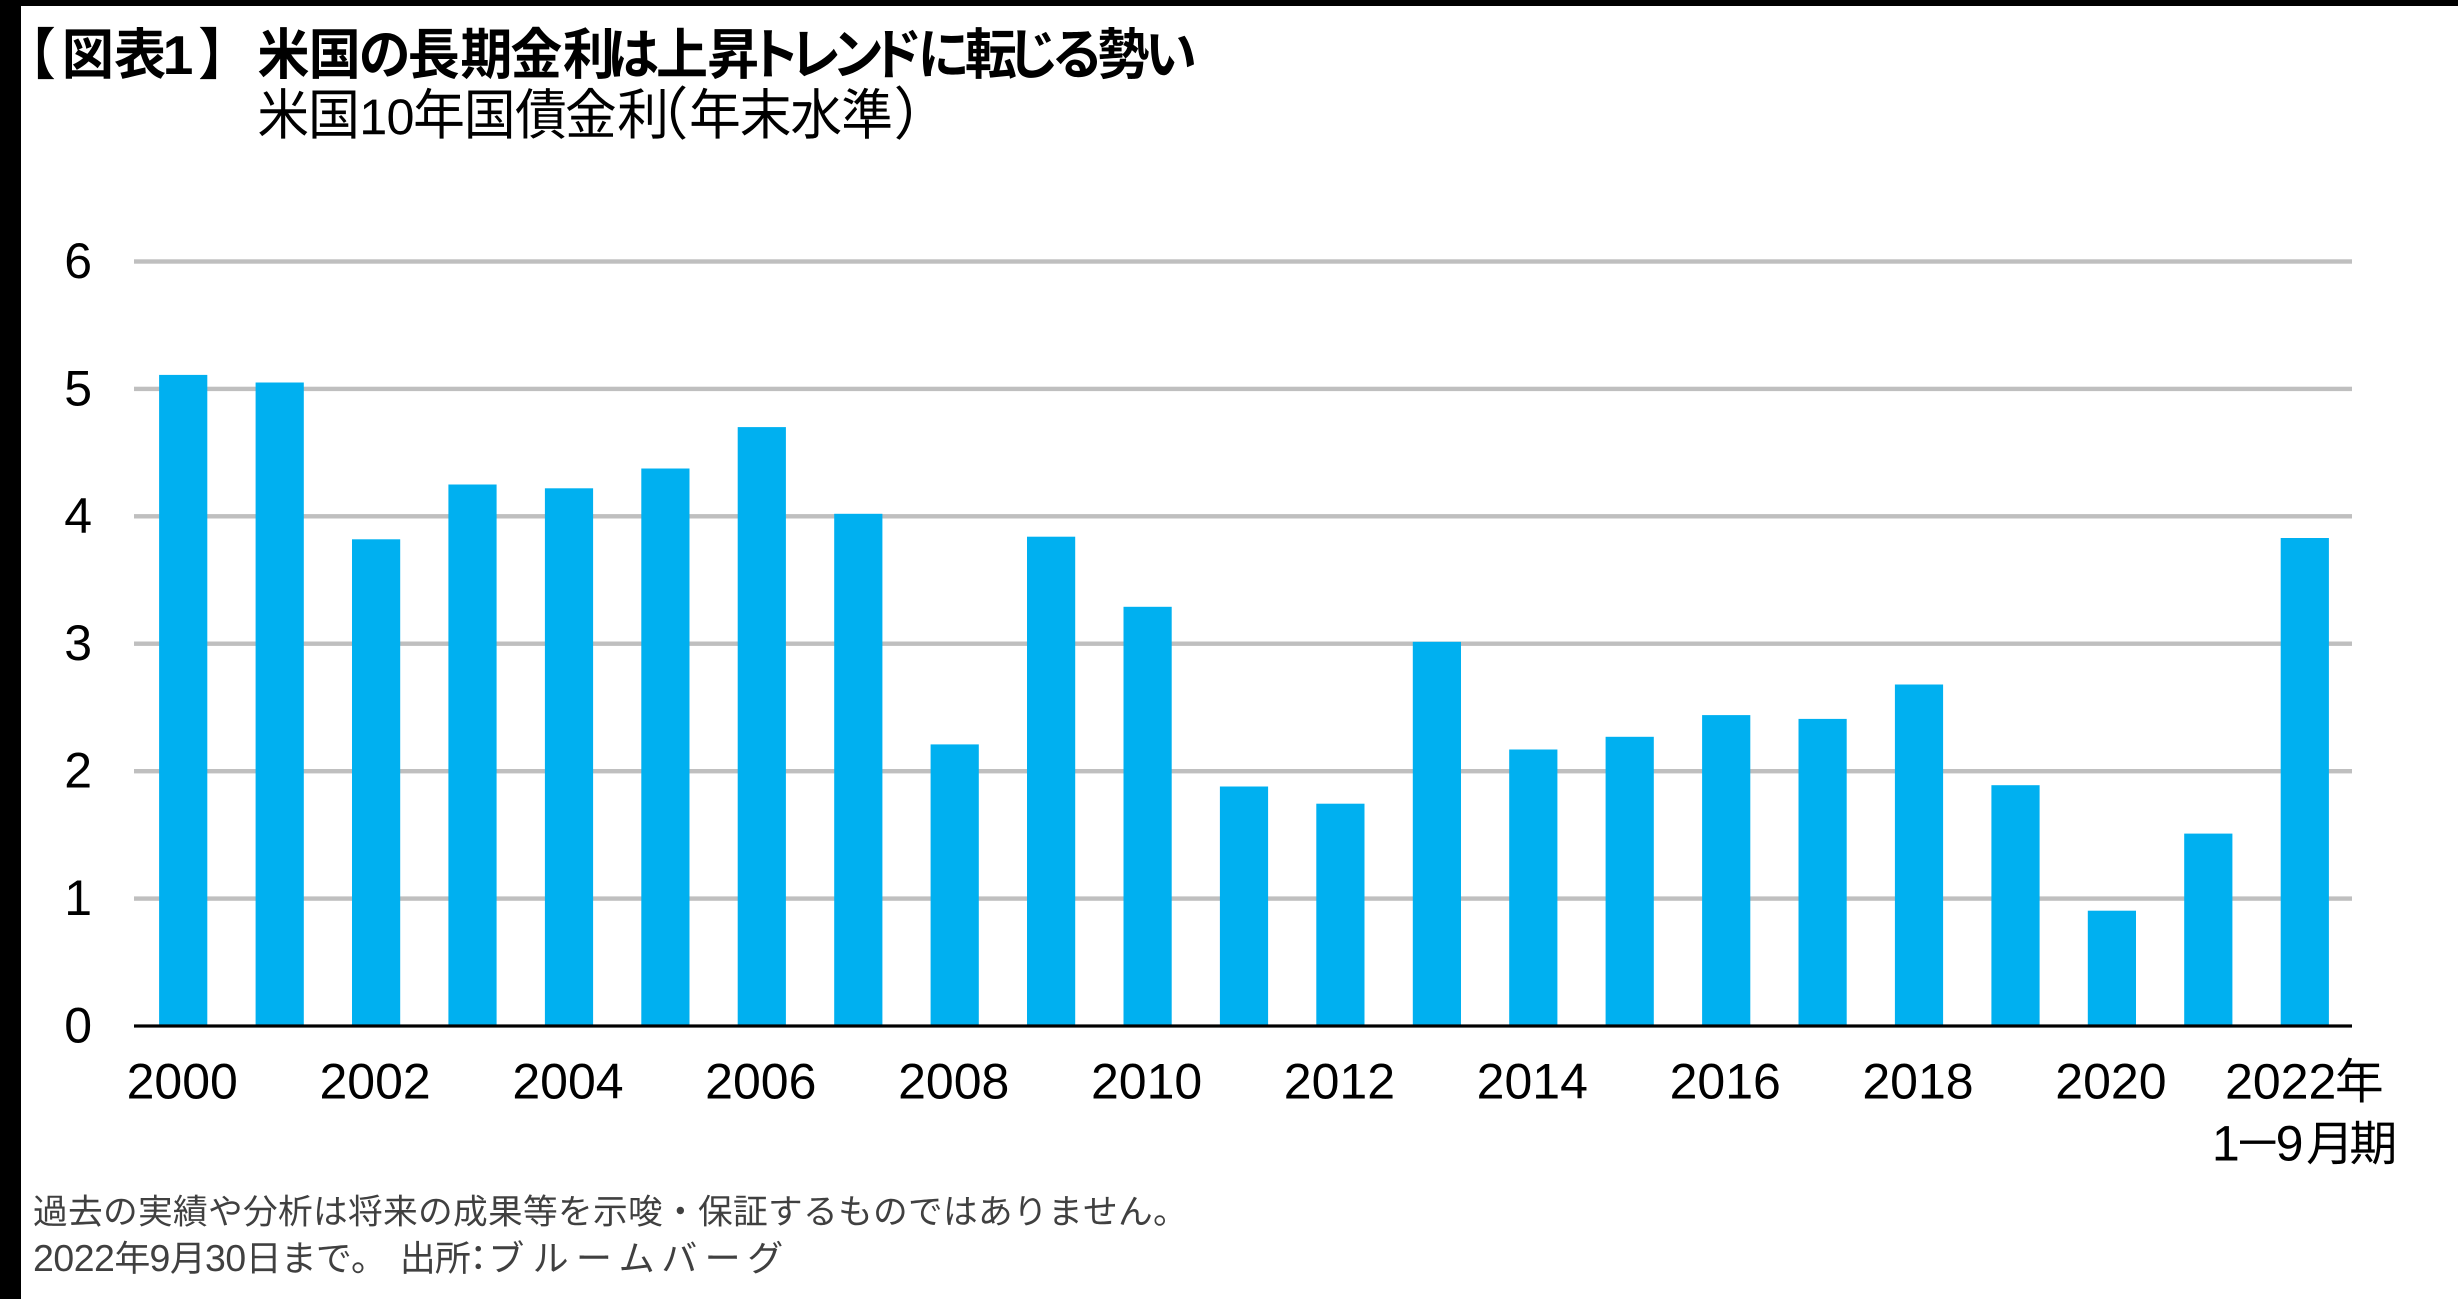 Image resolution: width=2458 pixels, height=1299 pixels. What do you see at coordinates (2110, 1082) in the screenshot?
I see `svg-text: 2020` at bounding box center [2110, 1082].